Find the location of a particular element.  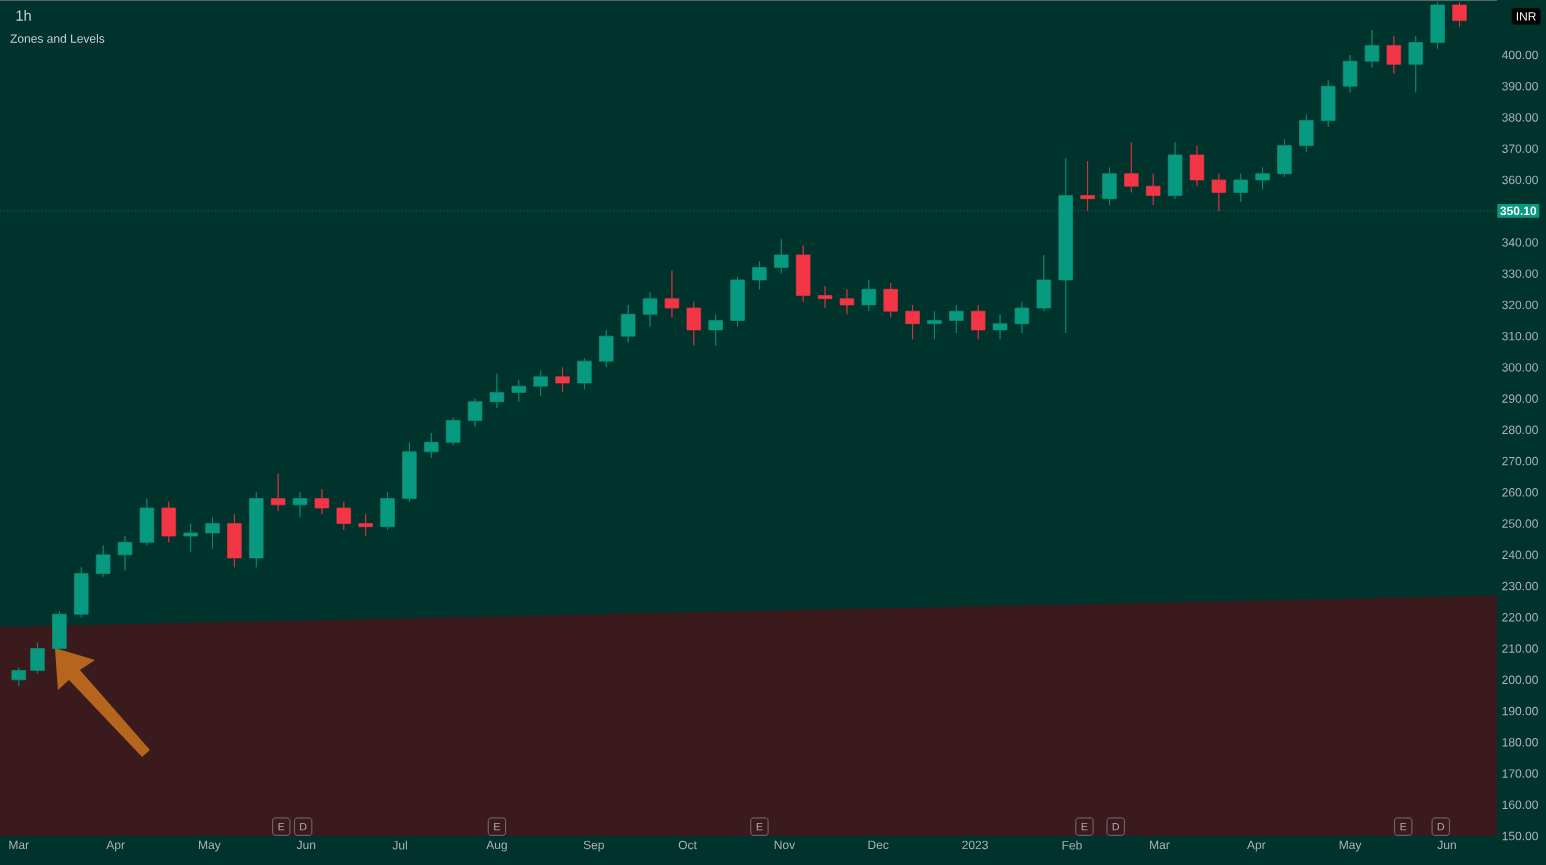

y-tick-label: 200.00 is located at coordinates (1520, 680).